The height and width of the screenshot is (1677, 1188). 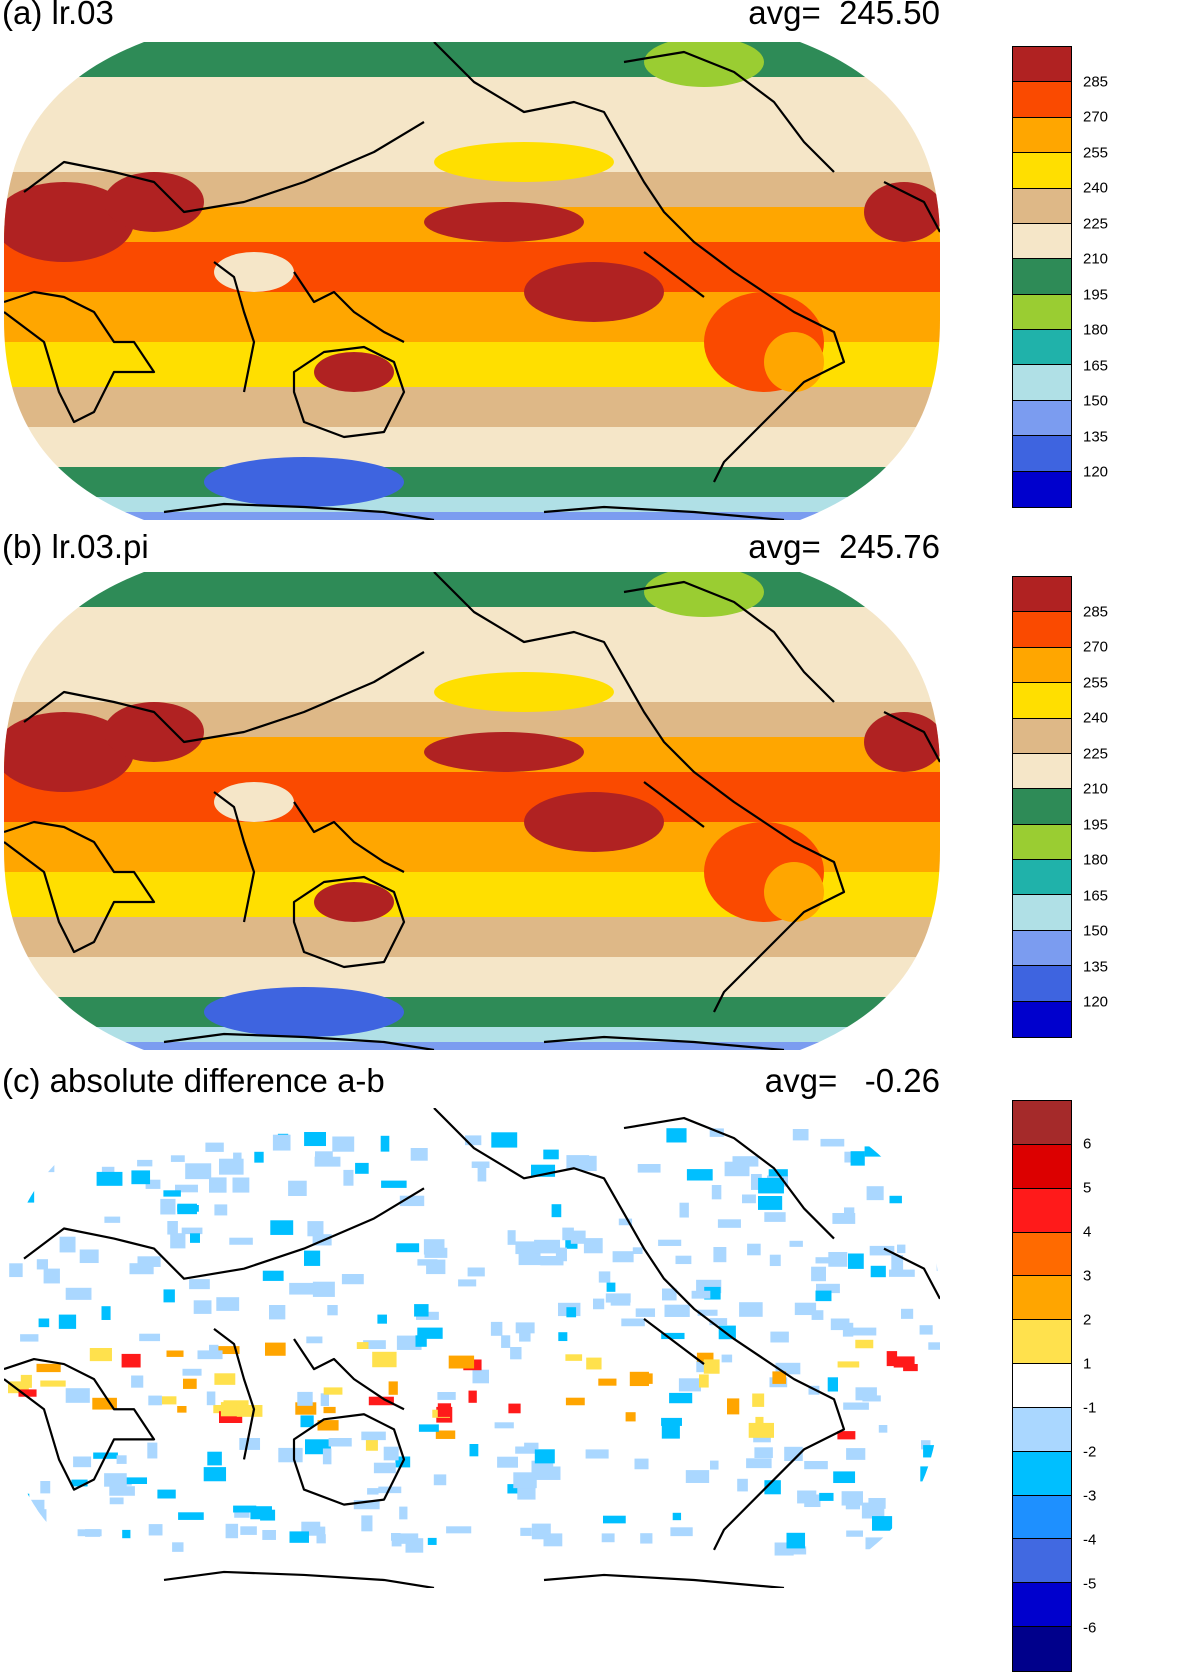 I want to click on panel-average: avg= 245.50, so click(x=844, y=15).